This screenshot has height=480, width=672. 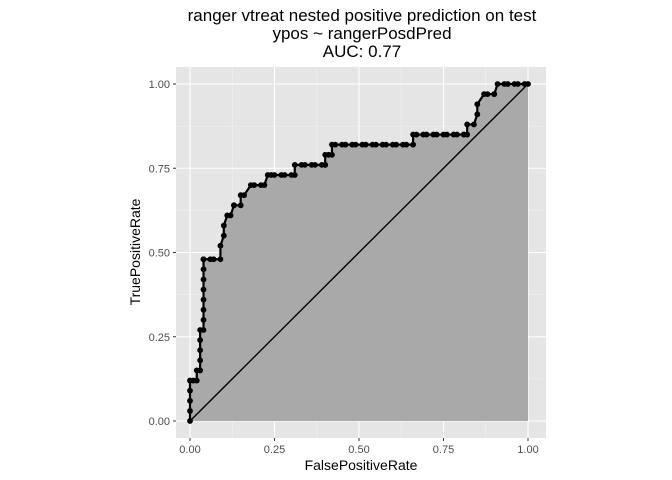 What do you see at coordinates (159, 422) in the screenshot?
I see `y-tick-label: 0.00` at bounding box center [159, 422].